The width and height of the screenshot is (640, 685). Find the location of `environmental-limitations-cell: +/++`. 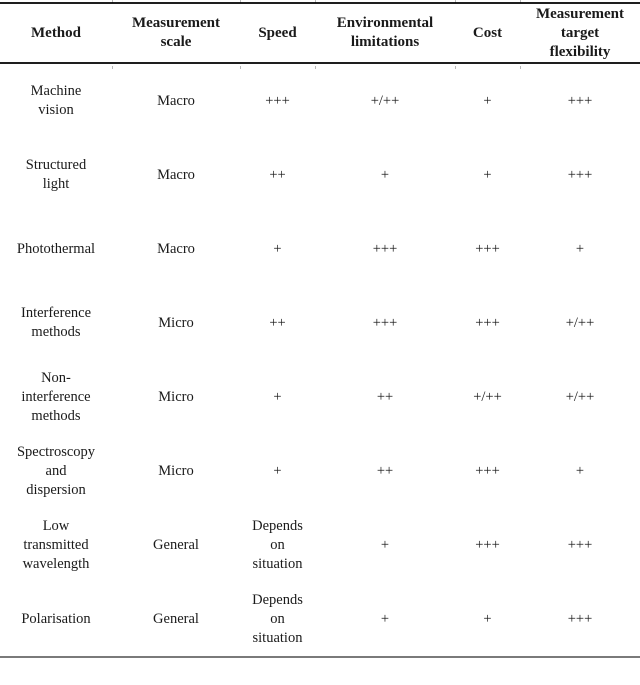

environmental-limitations-cell: +/++ is located at coordinates (385, 100).